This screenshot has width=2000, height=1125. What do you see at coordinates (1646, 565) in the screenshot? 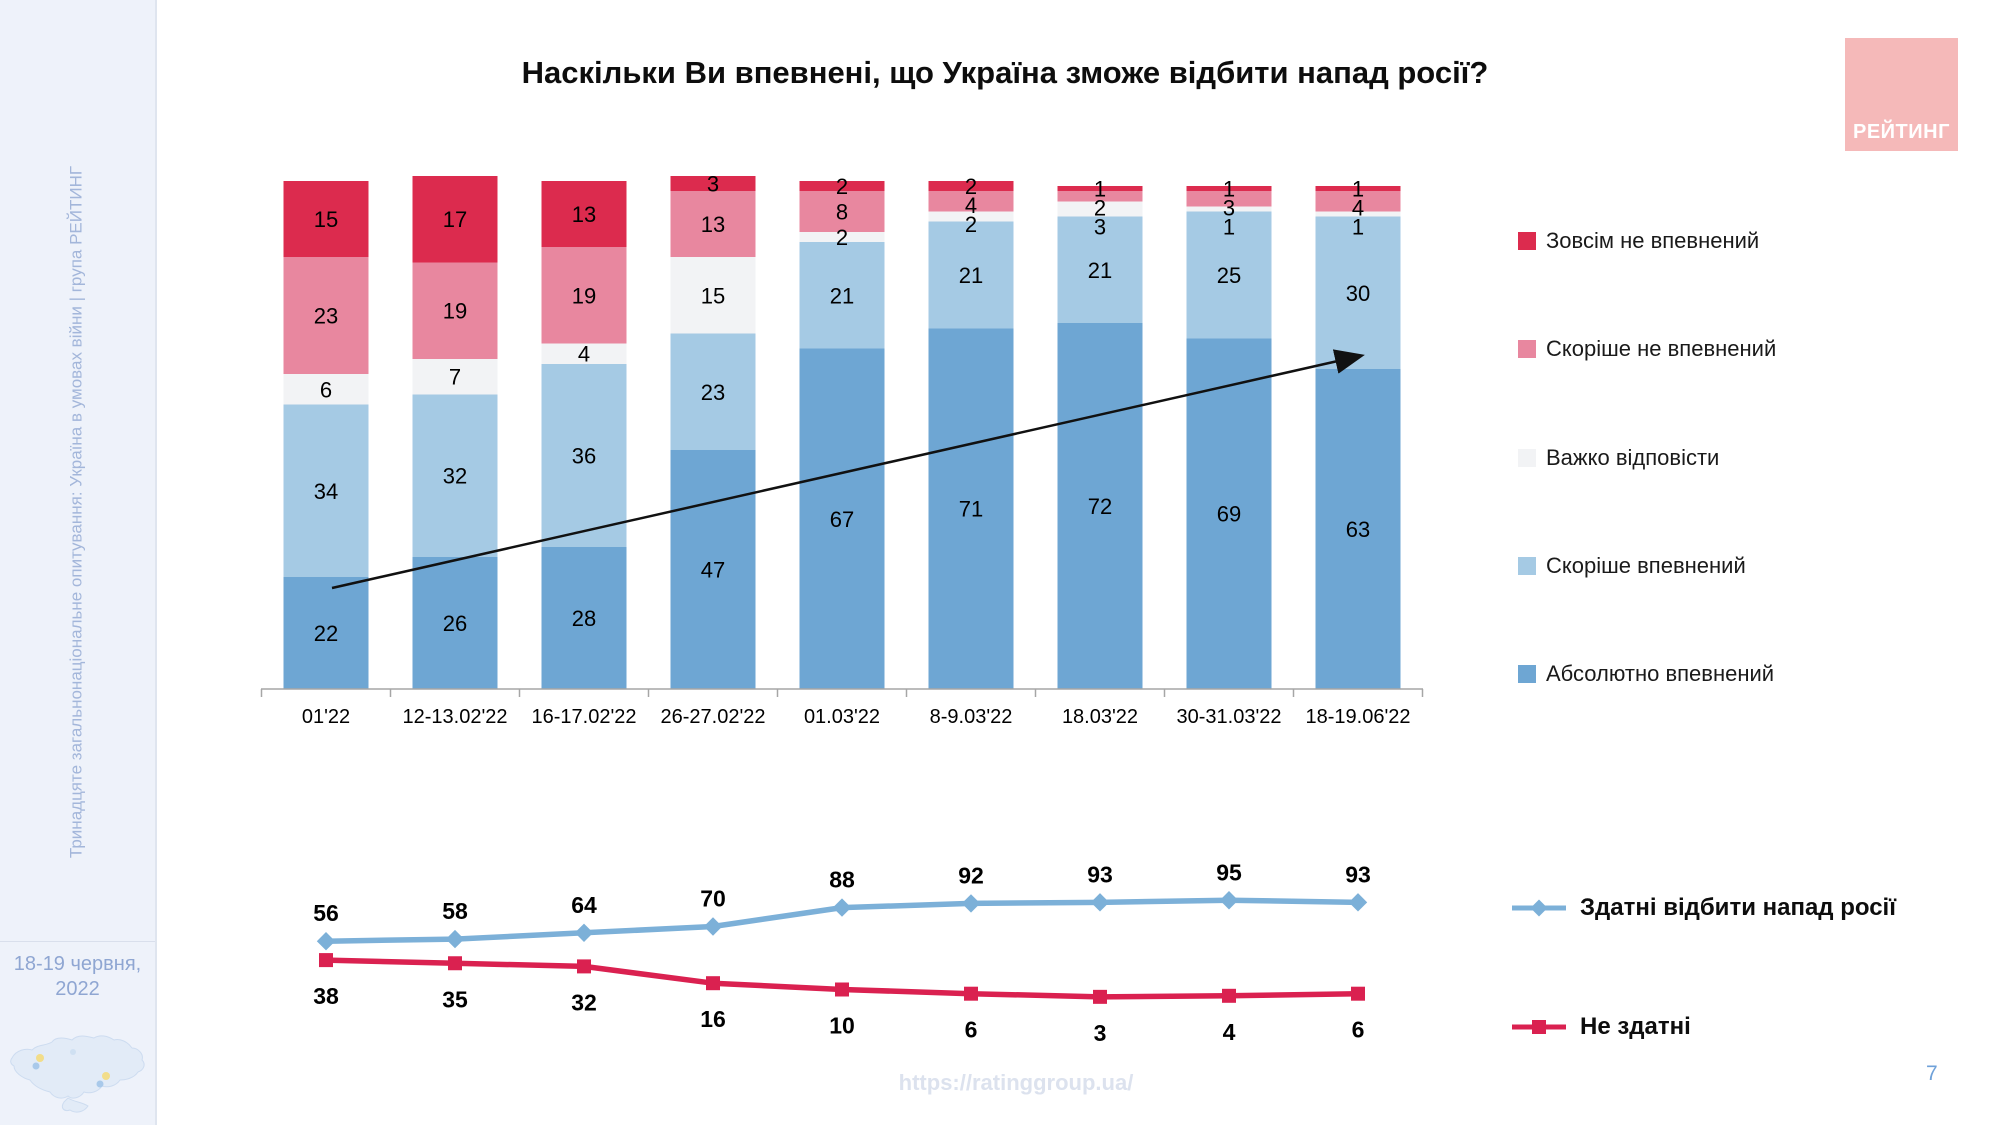
I see `legend-label: Скоріше впевнений` at bounding box center [1646, 565].